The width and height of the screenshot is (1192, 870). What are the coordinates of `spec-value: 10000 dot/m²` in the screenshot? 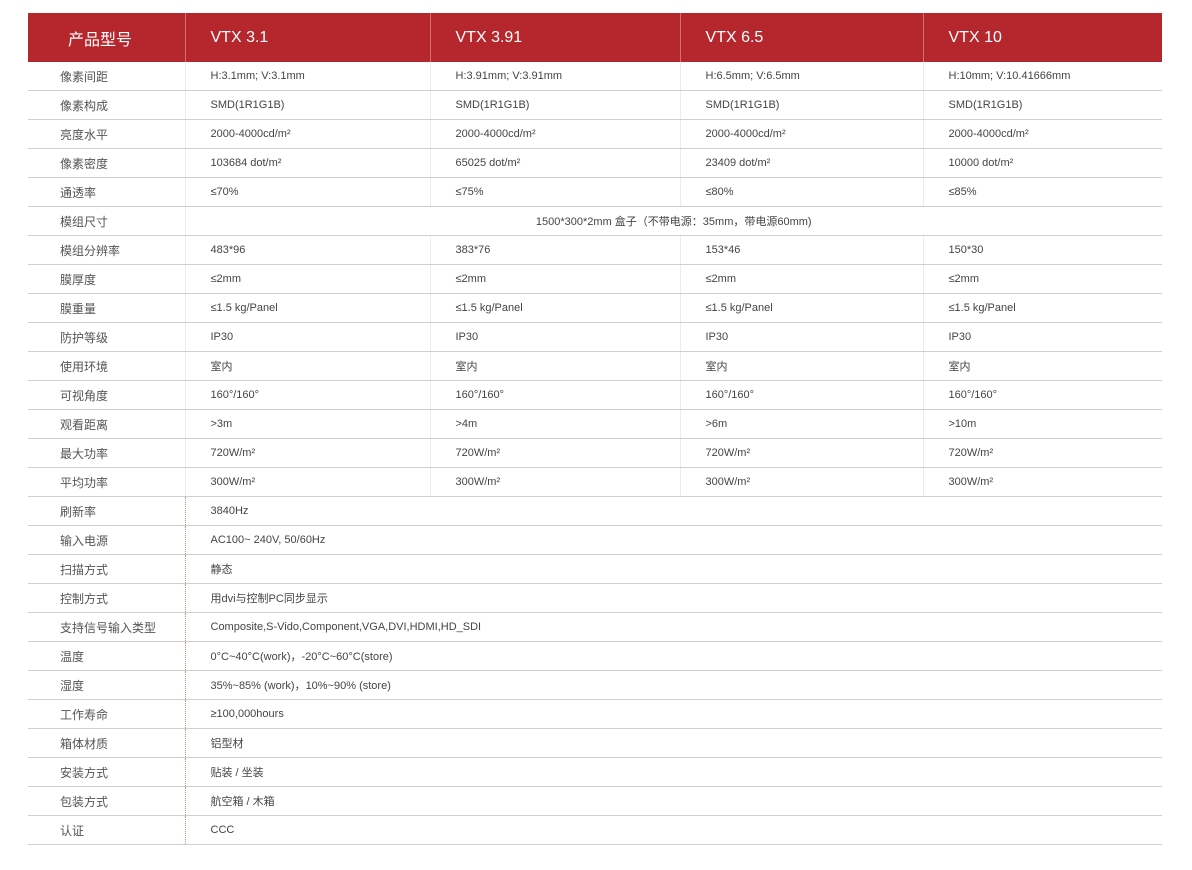 It's located at (1042, 163).